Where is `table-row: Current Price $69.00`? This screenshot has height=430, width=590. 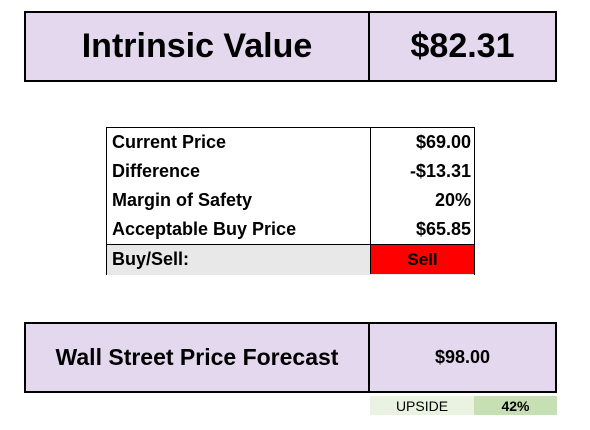
table-row: Current Price $69.00 is located at coordinates (290, 142).